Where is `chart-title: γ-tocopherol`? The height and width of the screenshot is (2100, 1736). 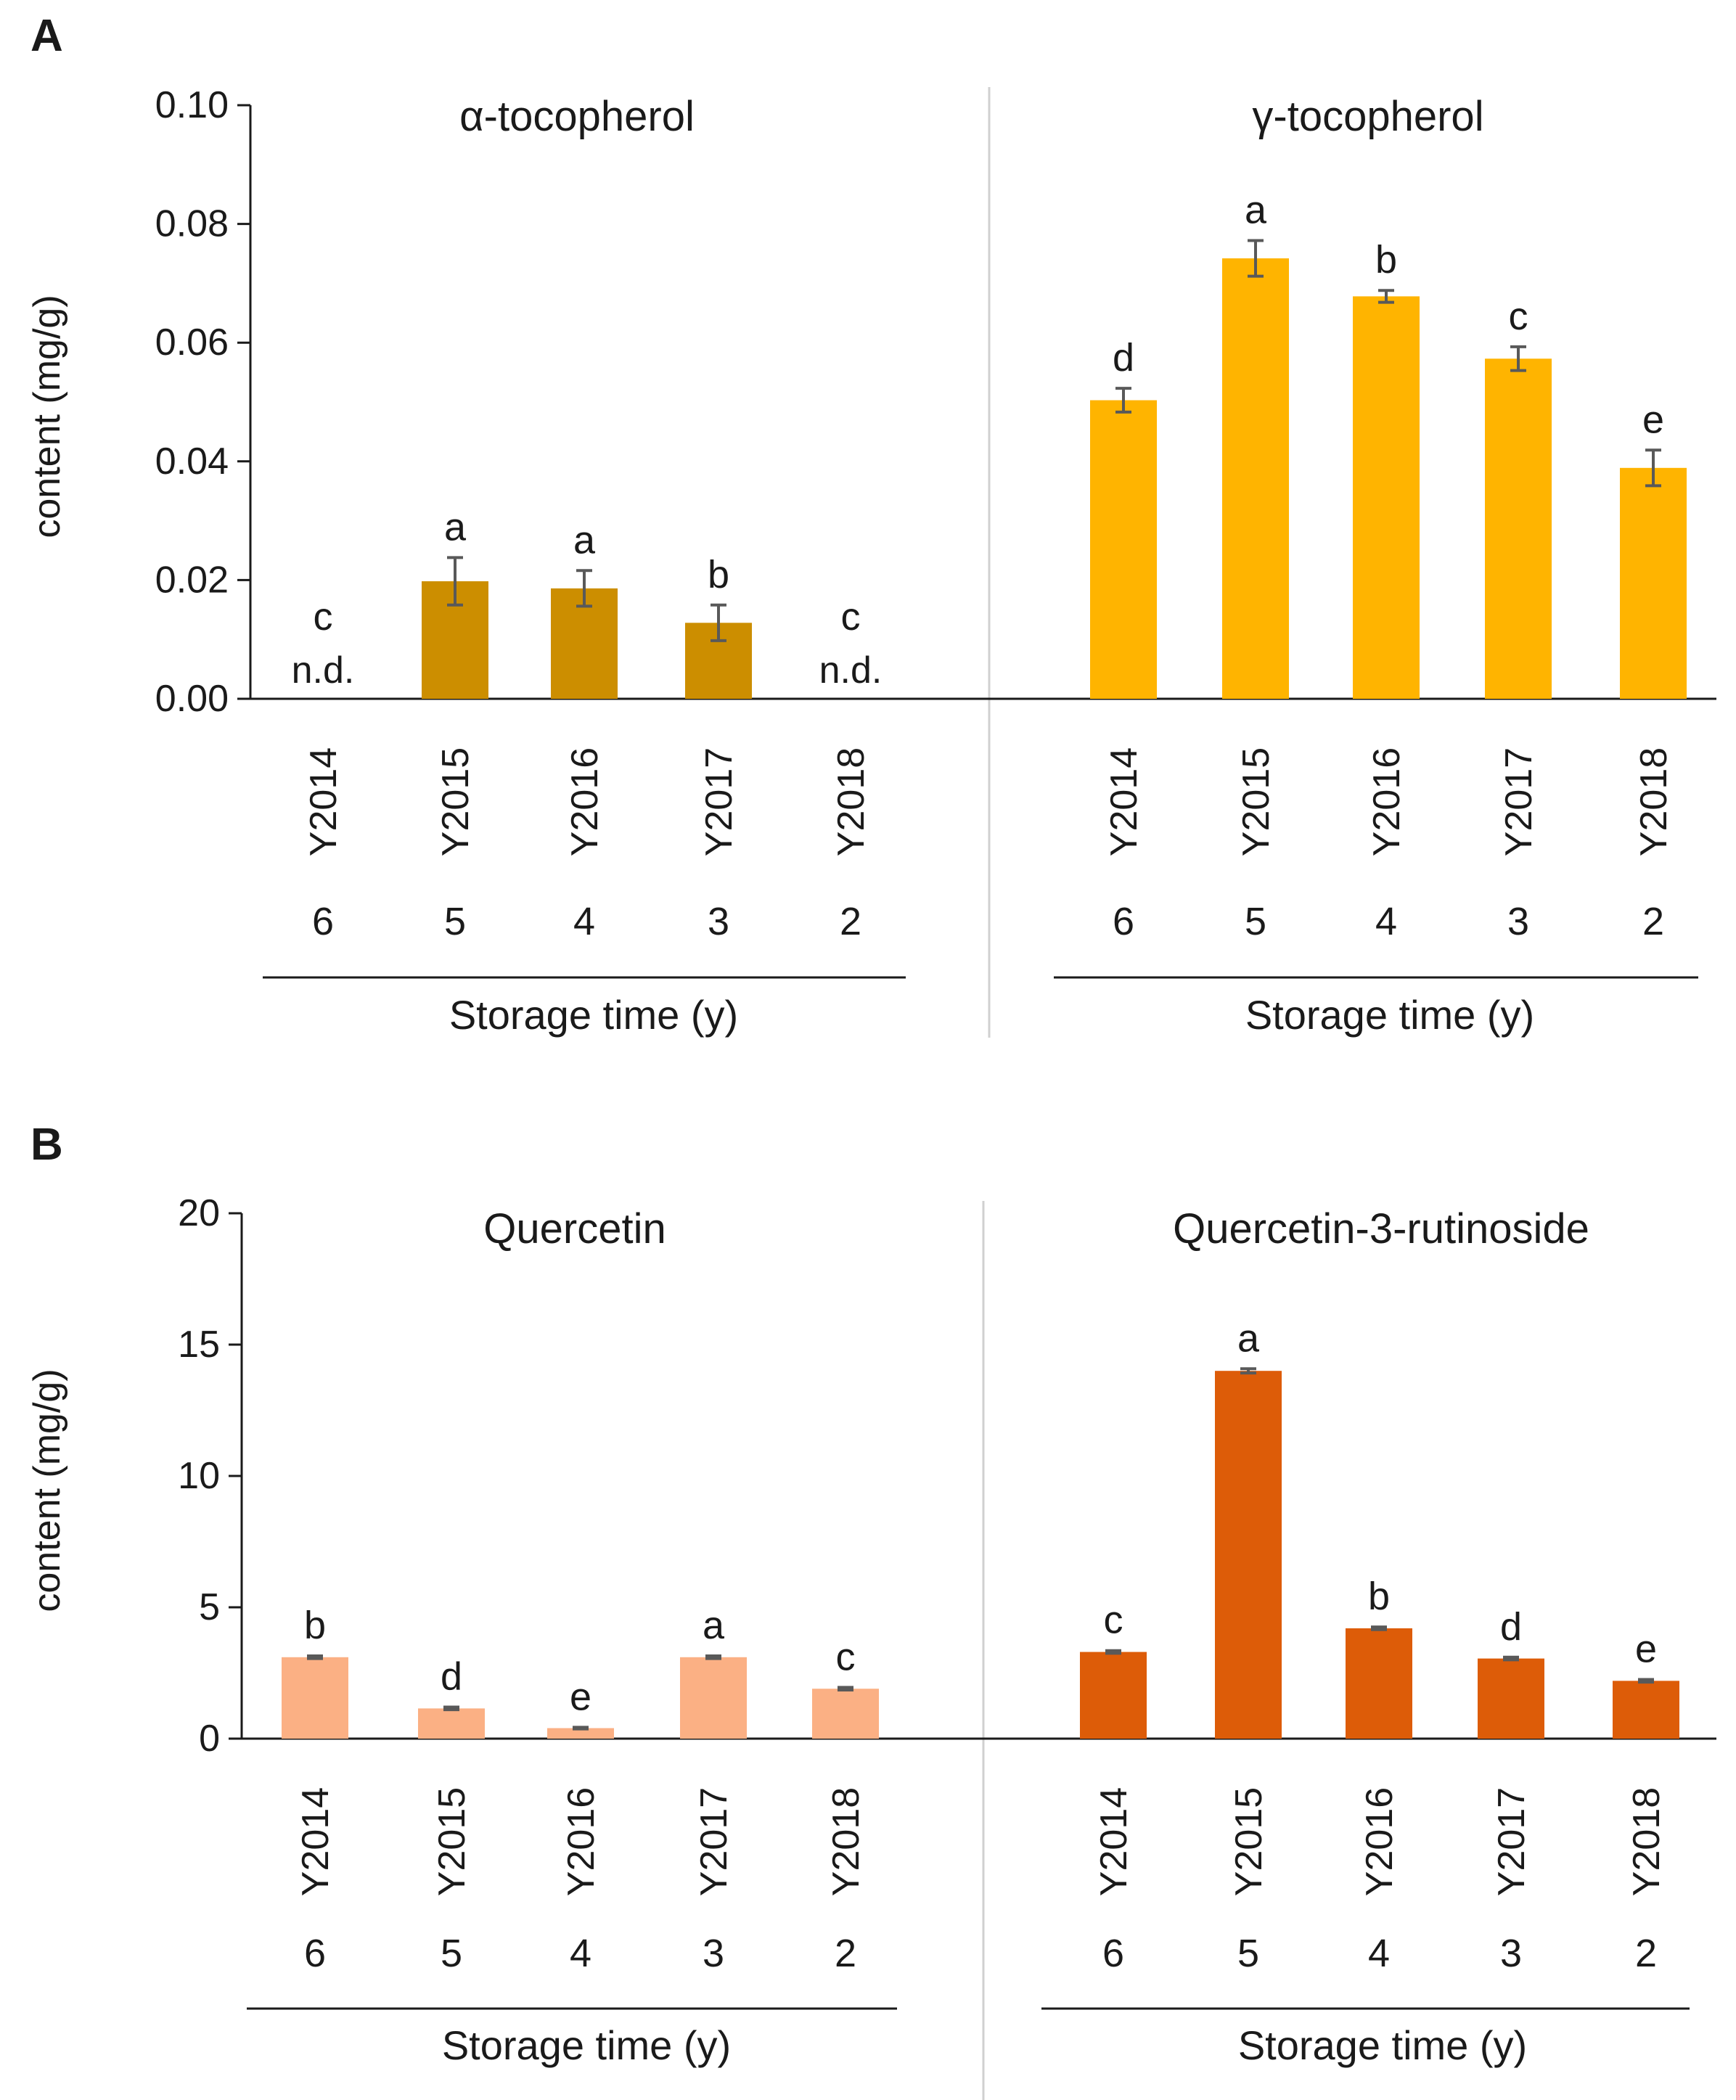 chart-title: γ-tocopherol is located at coordinates (1367, 116).